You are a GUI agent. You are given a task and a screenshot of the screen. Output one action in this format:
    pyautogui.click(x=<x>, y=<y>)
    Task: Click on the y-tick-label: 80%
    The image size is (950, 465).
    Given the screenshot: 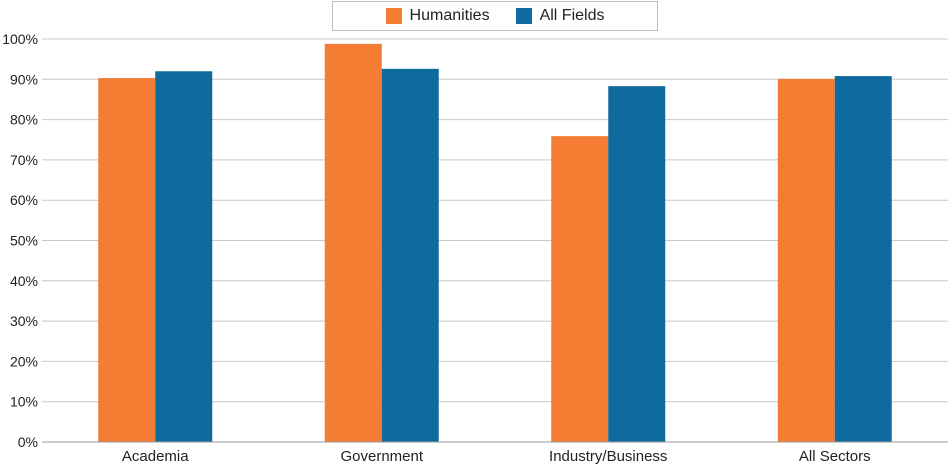 What is the action you would take?
    pyautogui.click(x=24, y=120)
    